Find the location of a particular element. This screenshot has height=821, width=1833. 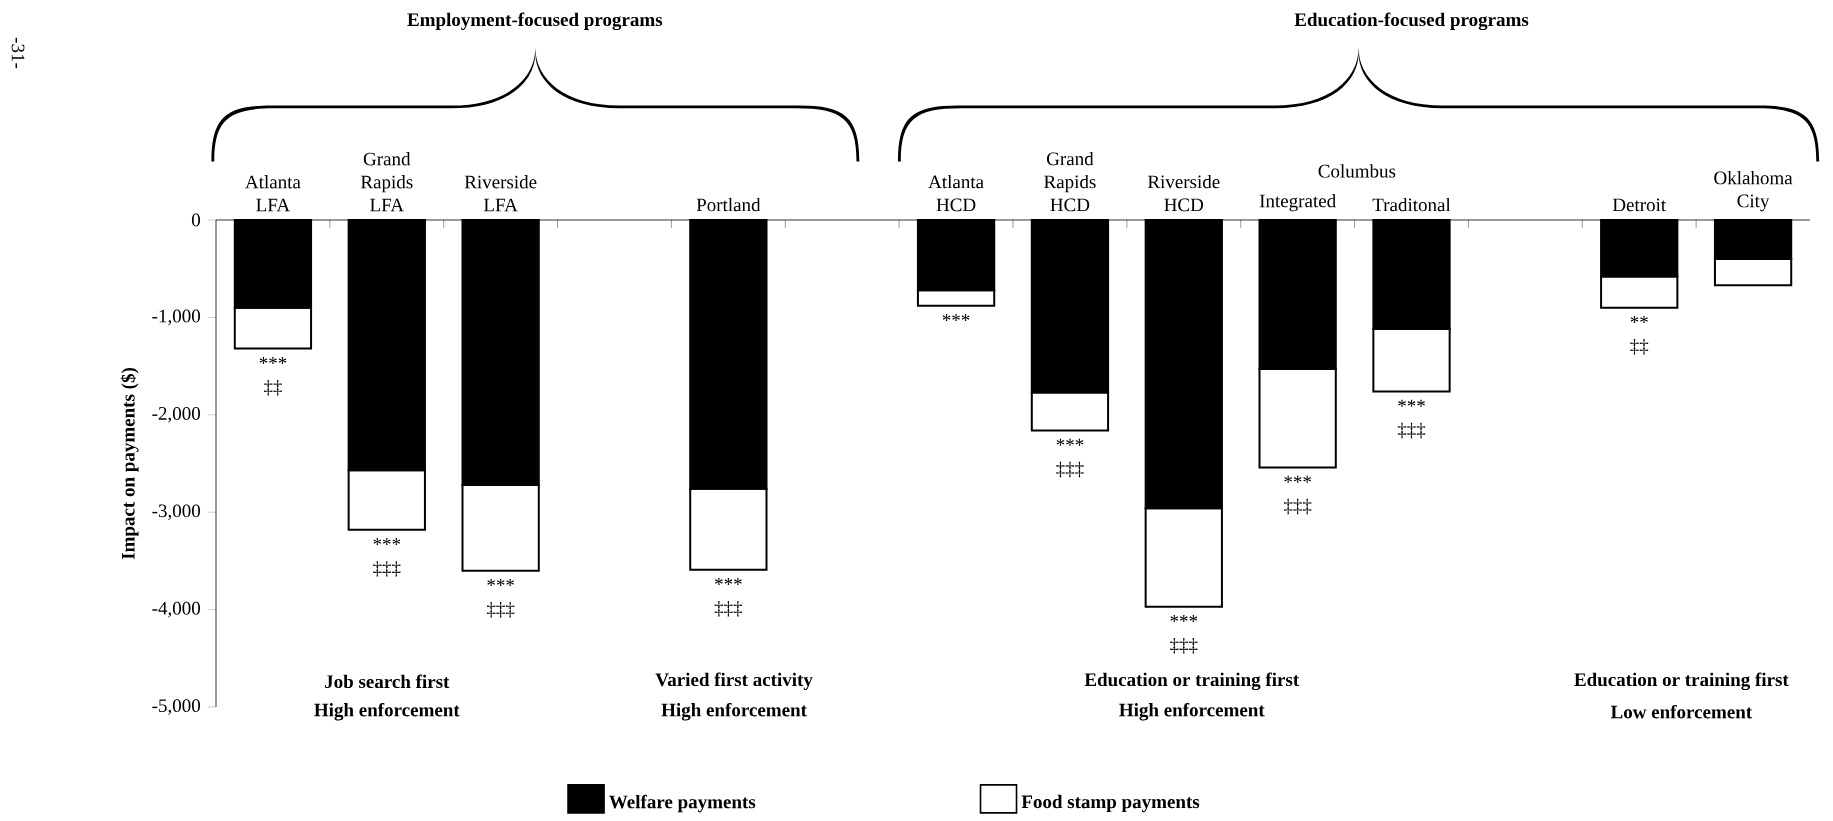

x-tick-label: Riverside LFA is located at coordinates (500, 193).